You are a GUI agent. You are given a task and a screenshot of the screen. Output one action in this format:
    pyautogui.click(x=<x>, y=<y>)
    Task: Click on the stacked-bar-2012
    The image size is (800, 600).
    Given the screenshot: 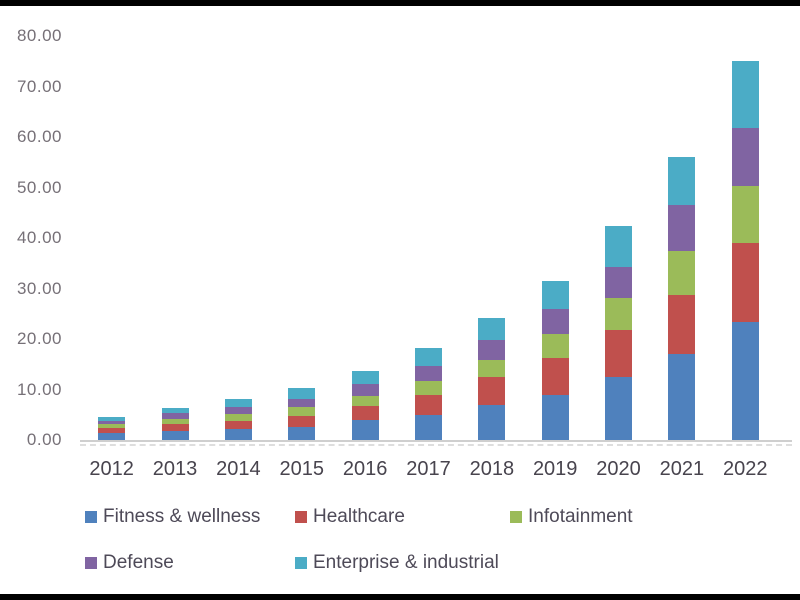 What is the action you would take?
    pyautogui.click(x=112, y=428)
    